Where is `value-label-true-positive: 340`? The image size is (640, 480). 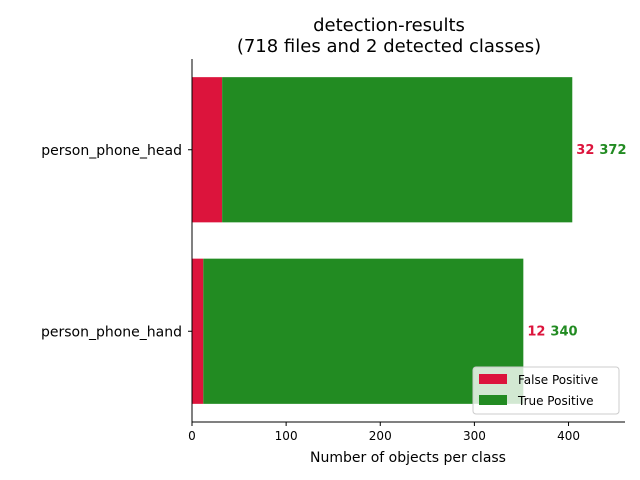
value-label-true-positive: 340 is located at coordinates (563, 331).